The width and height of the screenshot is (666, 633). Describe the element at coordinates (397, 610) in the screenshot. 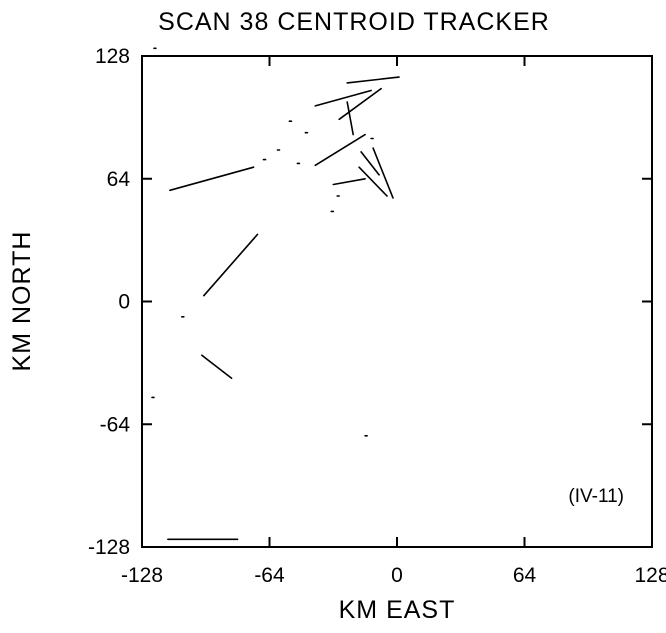

I see `x-axis-label: KM EAST` at that location.